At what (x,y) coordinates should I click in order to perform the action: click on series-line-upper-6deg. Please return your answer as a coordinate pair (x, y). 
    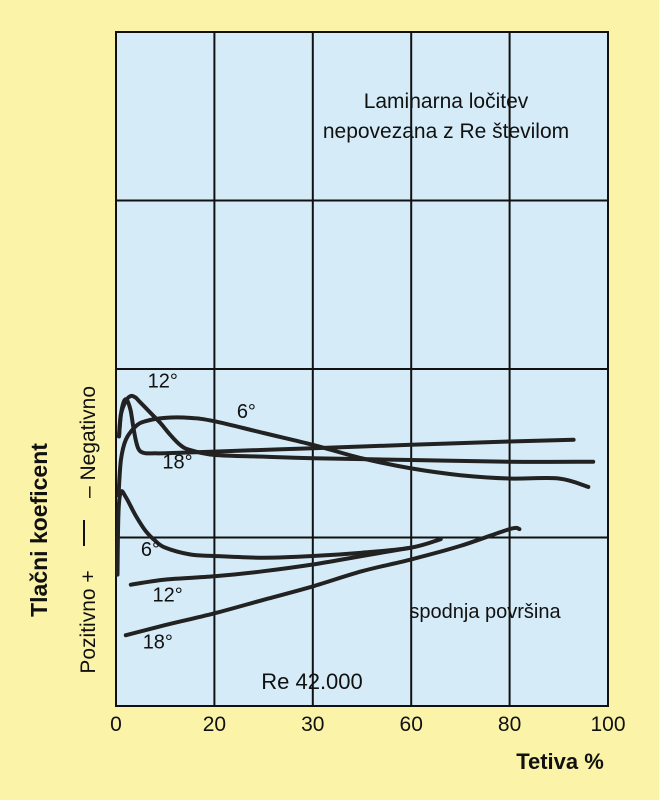
    Looking at the image, I should click on (353, 456).